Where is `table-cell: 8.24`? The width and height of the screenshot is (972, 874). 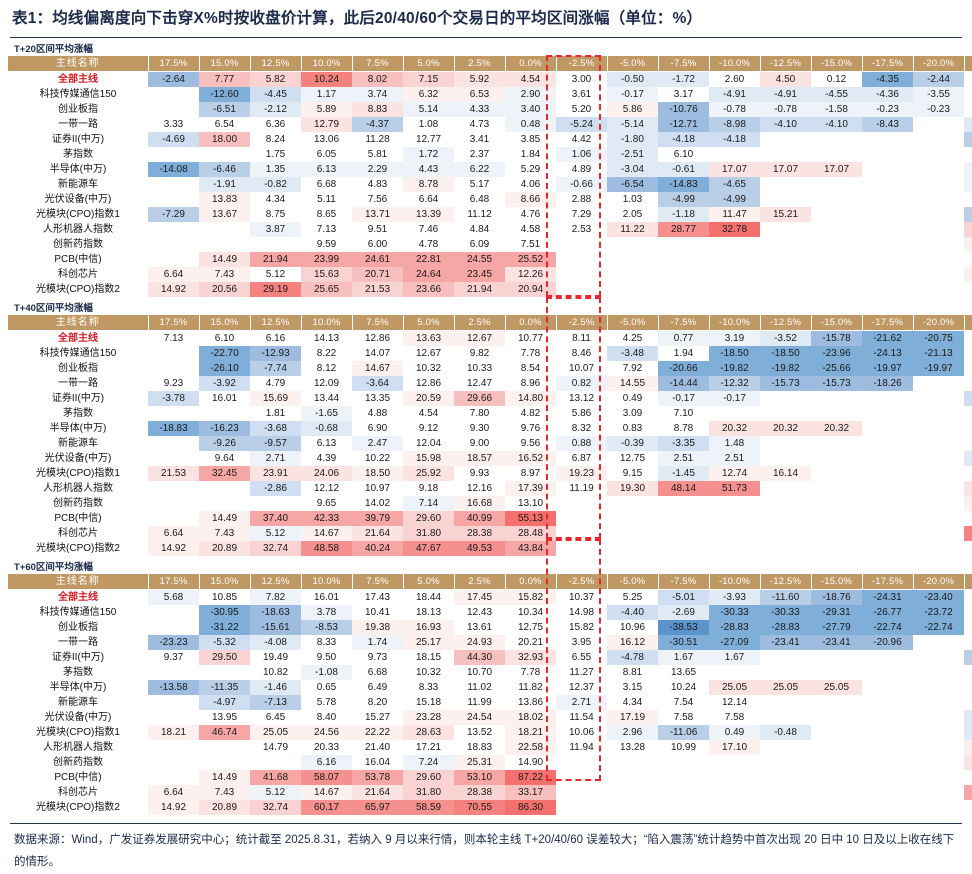
table-cell: 8.24 is located at coordinates (275, 139).